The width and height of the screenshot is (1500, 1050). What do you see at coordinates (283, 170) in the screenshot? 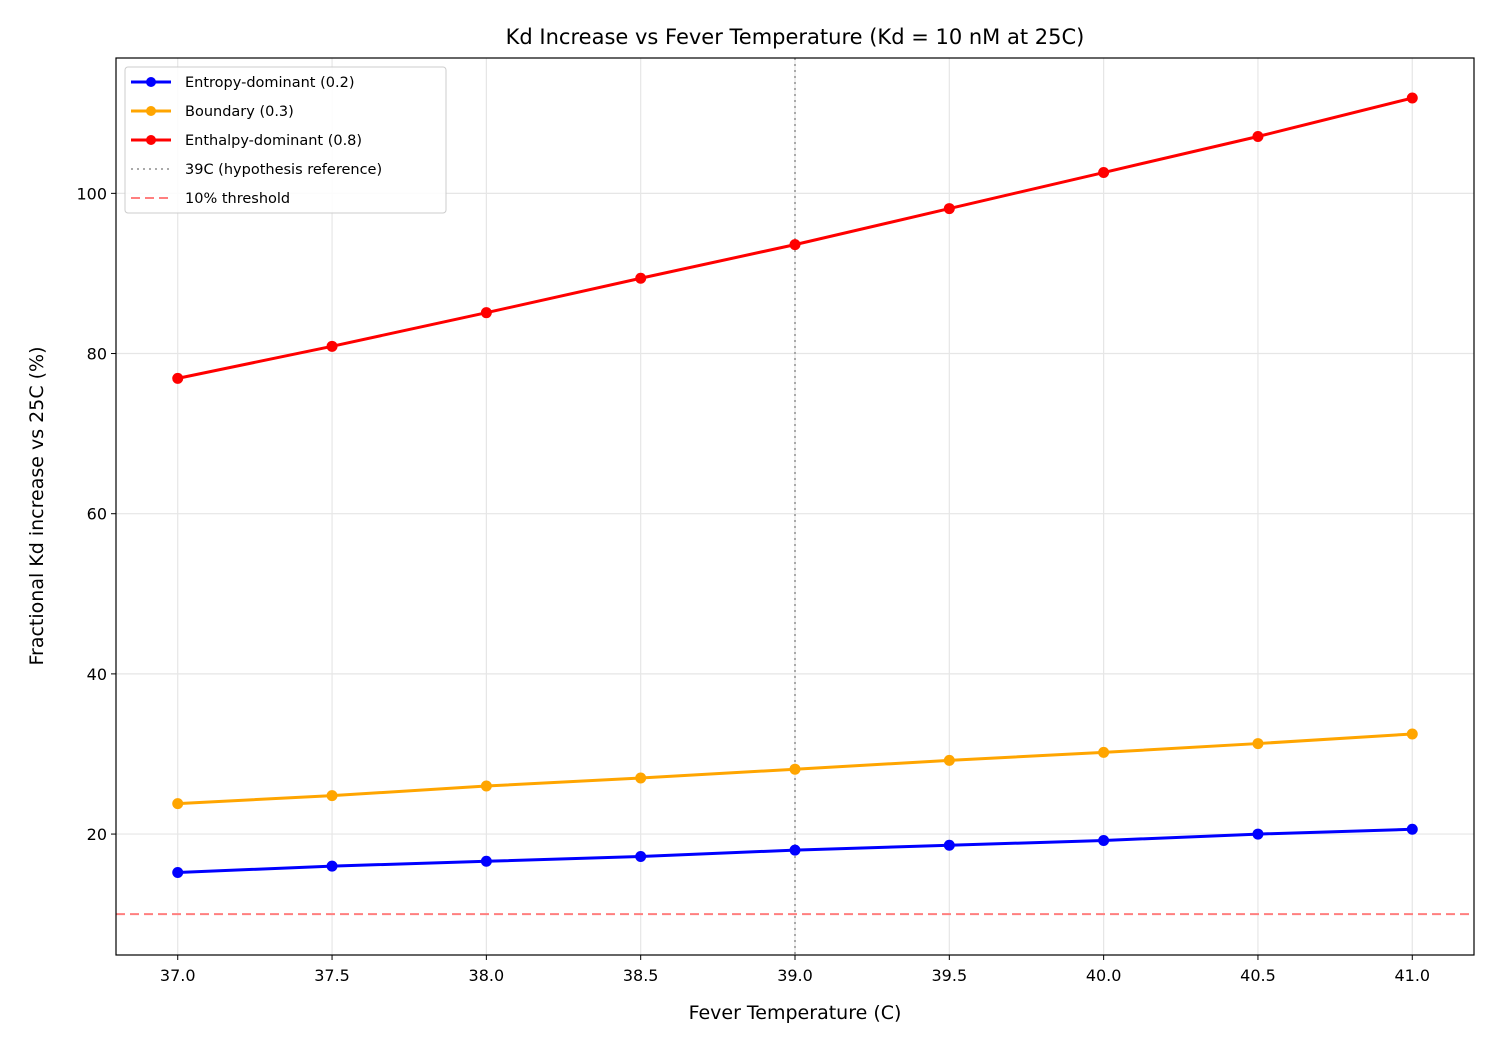
I see `legend-label: 39C (hypothesis reference)` at bounding box center [283, 170].